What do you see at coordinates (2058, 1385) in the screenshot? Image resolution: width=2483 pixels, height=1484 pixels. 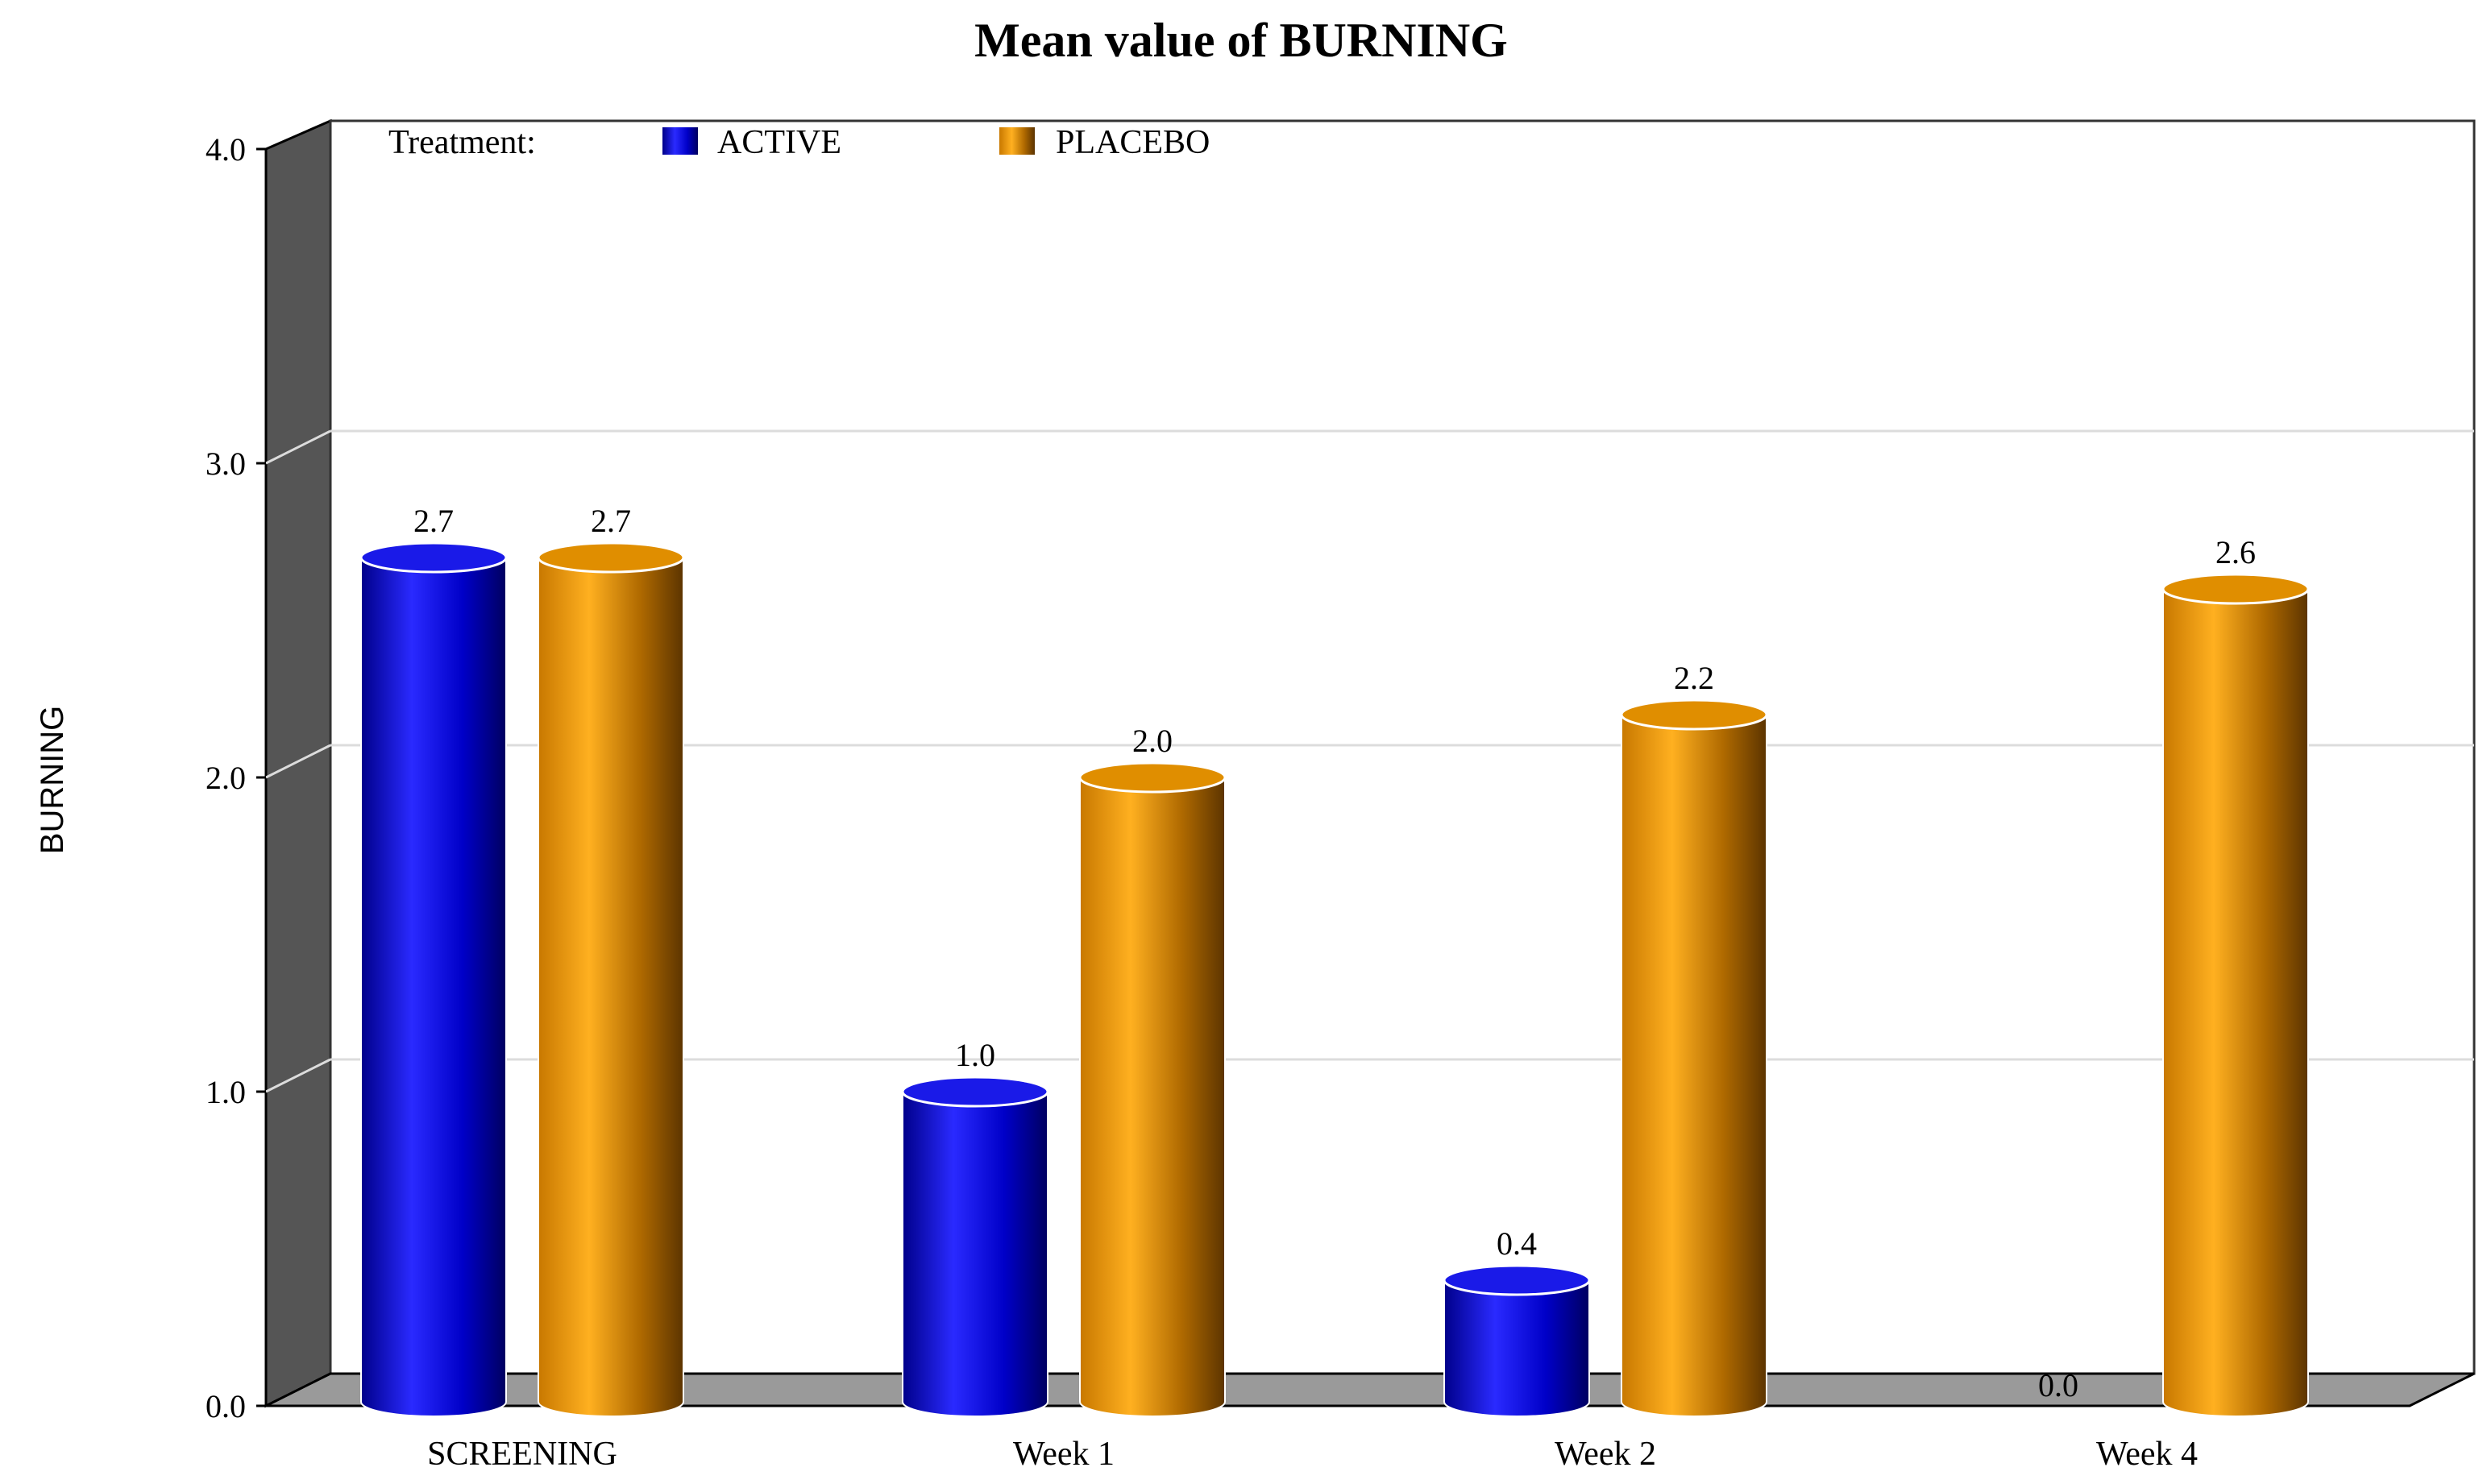 I see `value-label: 0.0` at bounding box center [2058, 1385].